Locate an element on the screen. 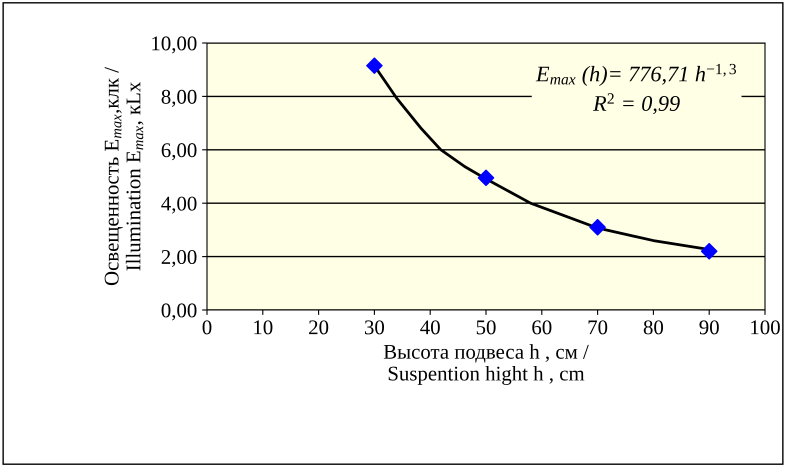 The image size is (786, 466). y-tick-label: 8,00 is located at coordinates (179, 98).